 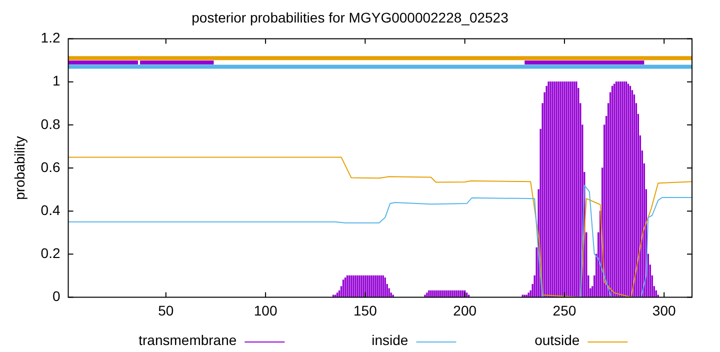 I want to click on chart-title: posterior probabilities for MGYG000002228_02523, so click(x=350, y=17).